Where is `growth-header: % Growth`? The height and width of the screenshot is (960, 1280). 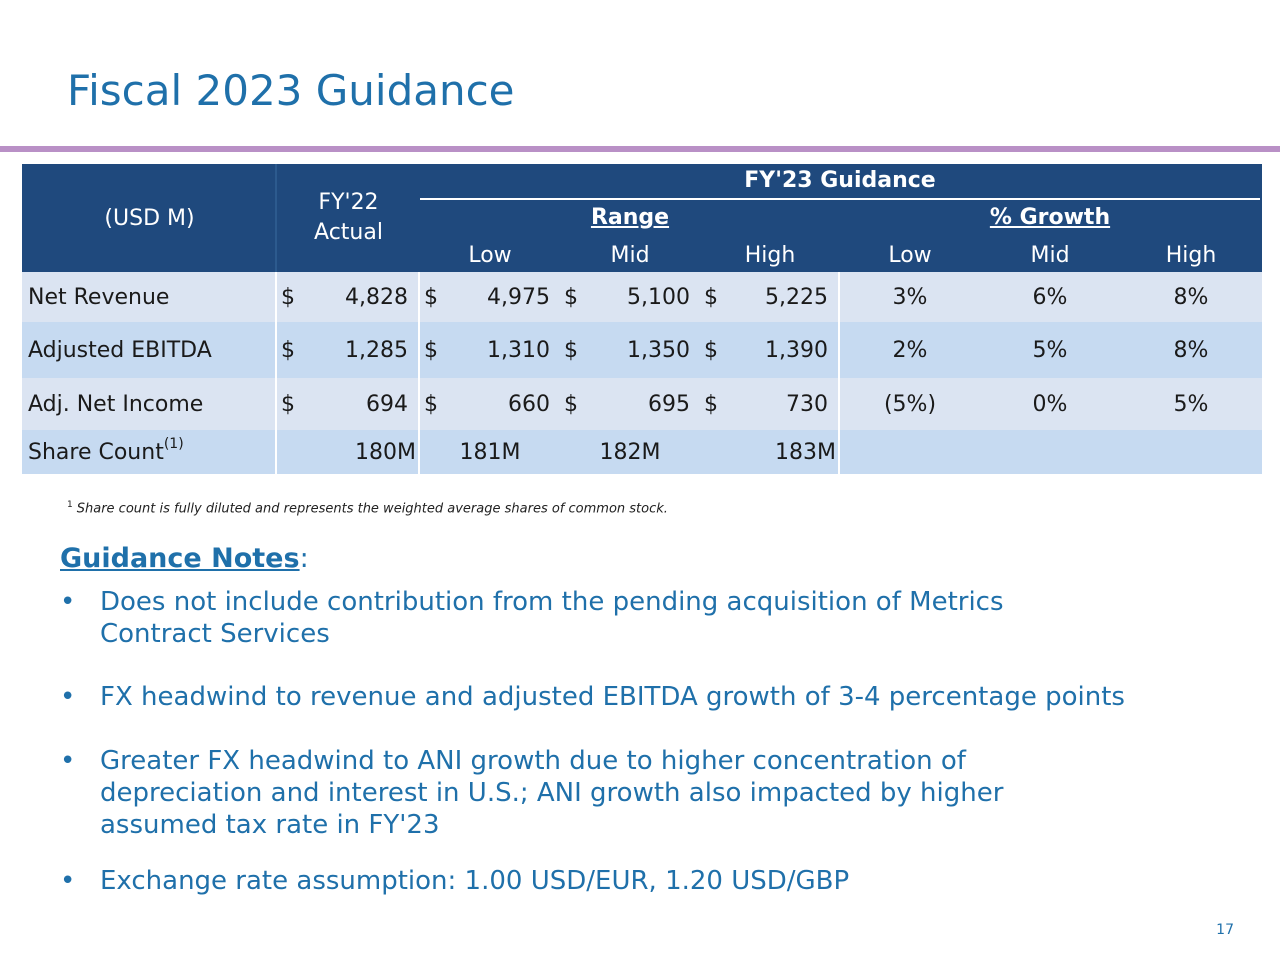
growth-header: % Growth is located at coordinates (1050, 217).